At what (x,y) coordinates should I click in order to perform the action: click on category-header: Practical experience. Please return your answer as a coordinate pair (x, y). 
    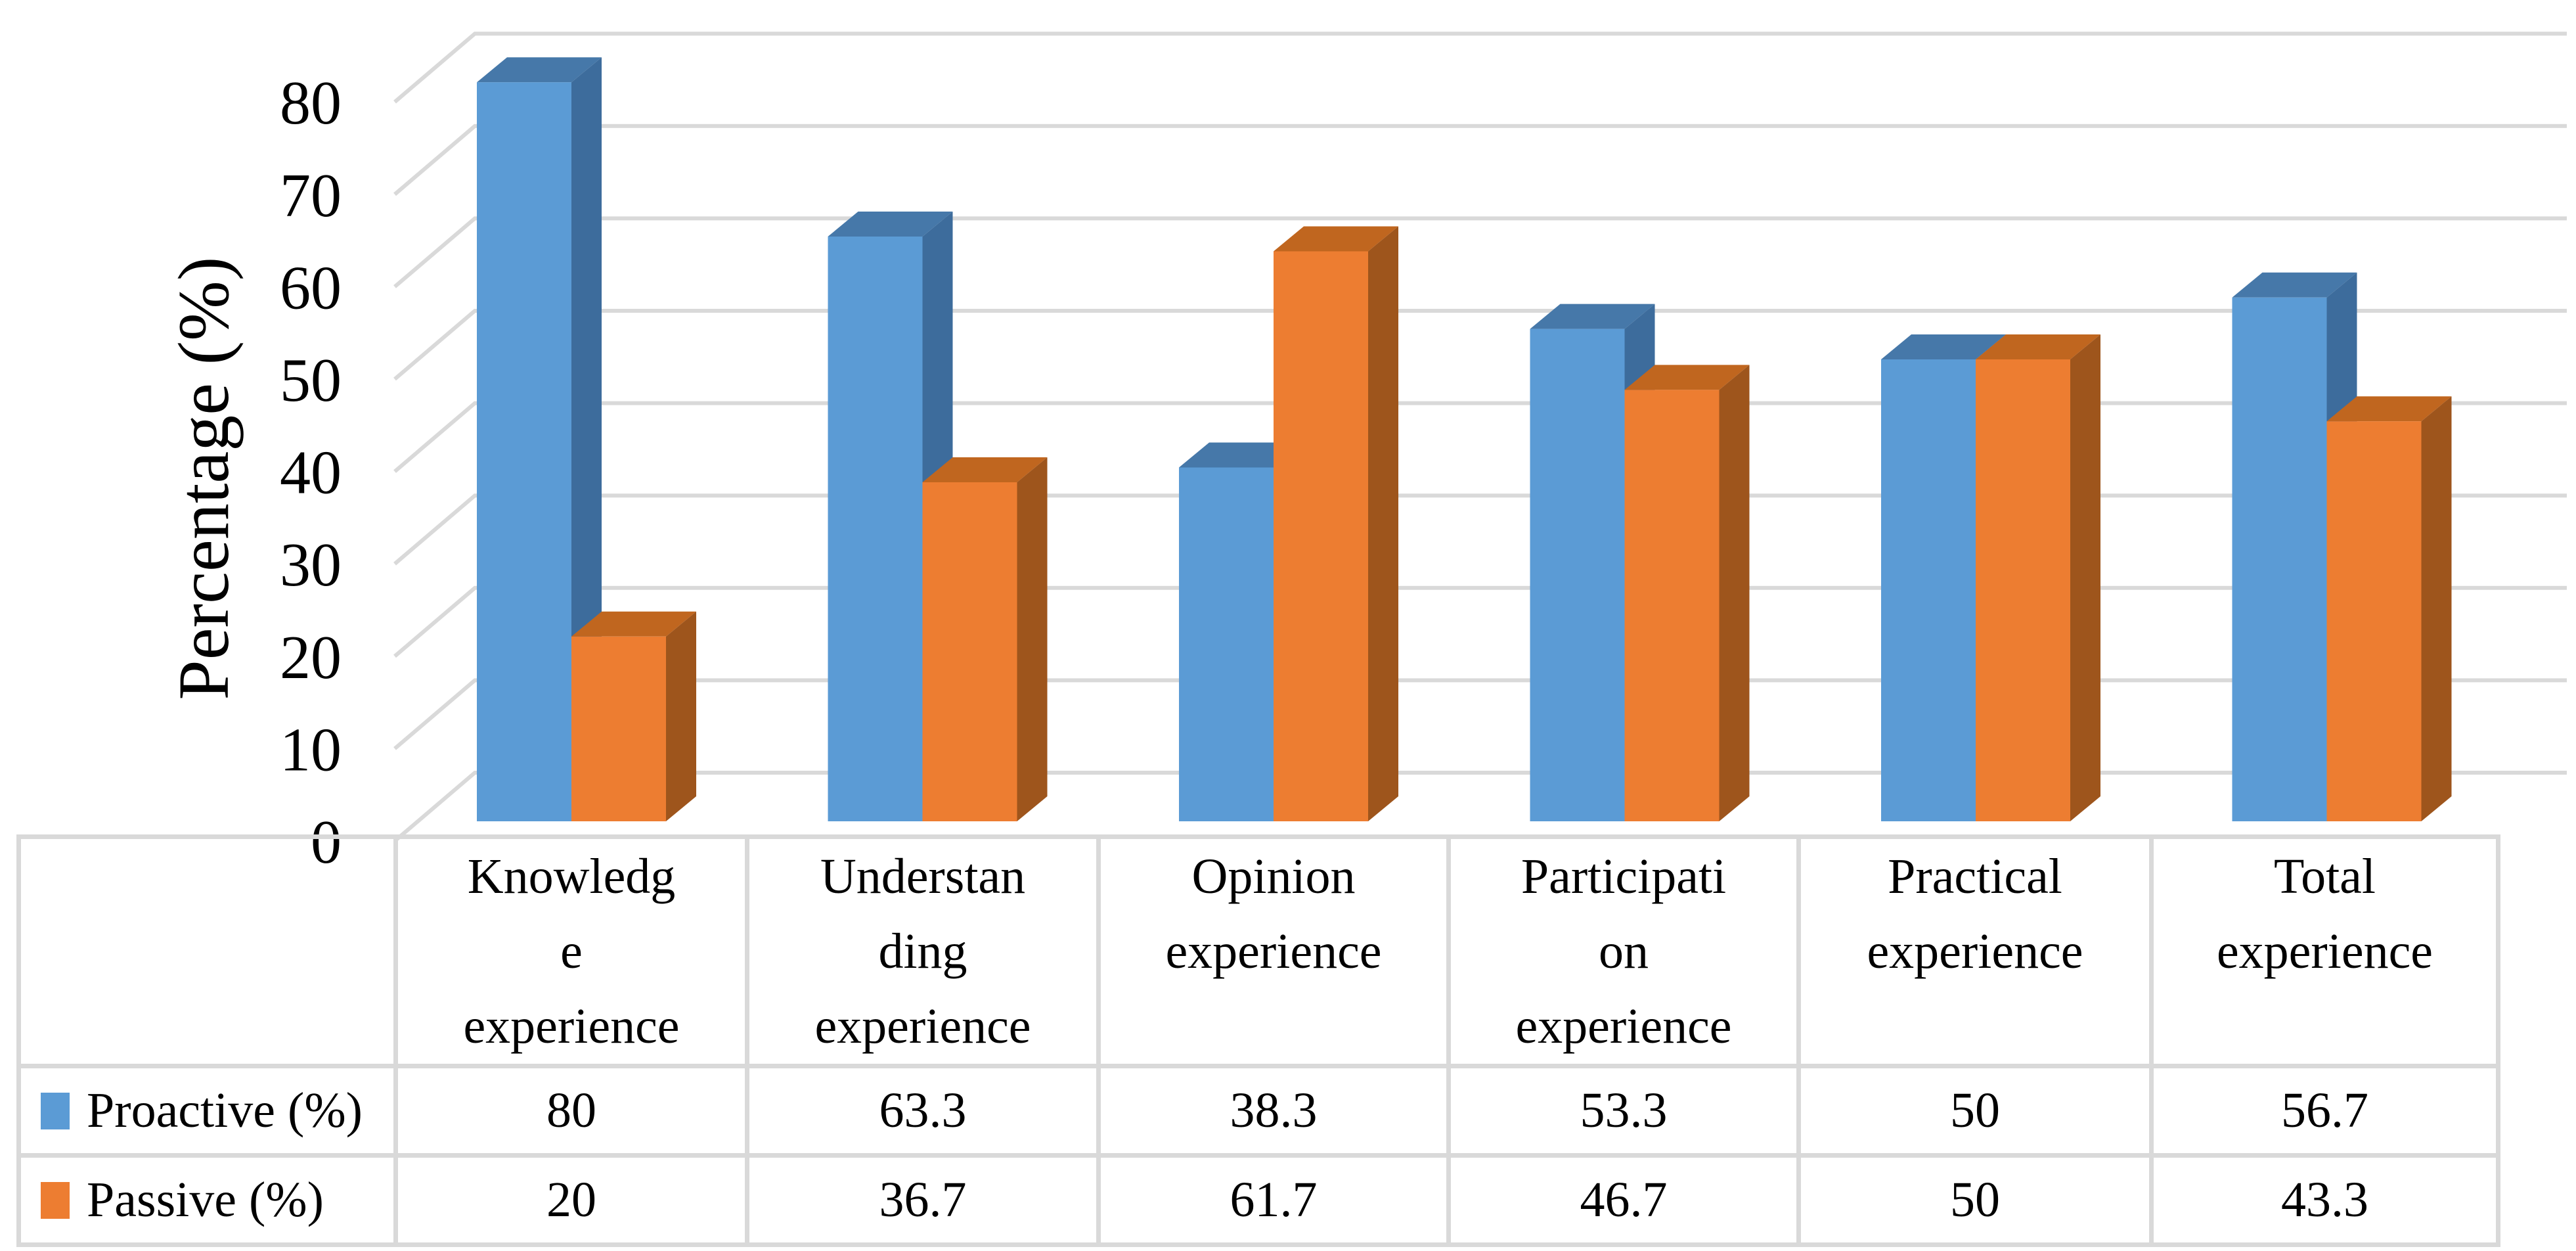
    Looking at the image, I should click on (1975, 951).